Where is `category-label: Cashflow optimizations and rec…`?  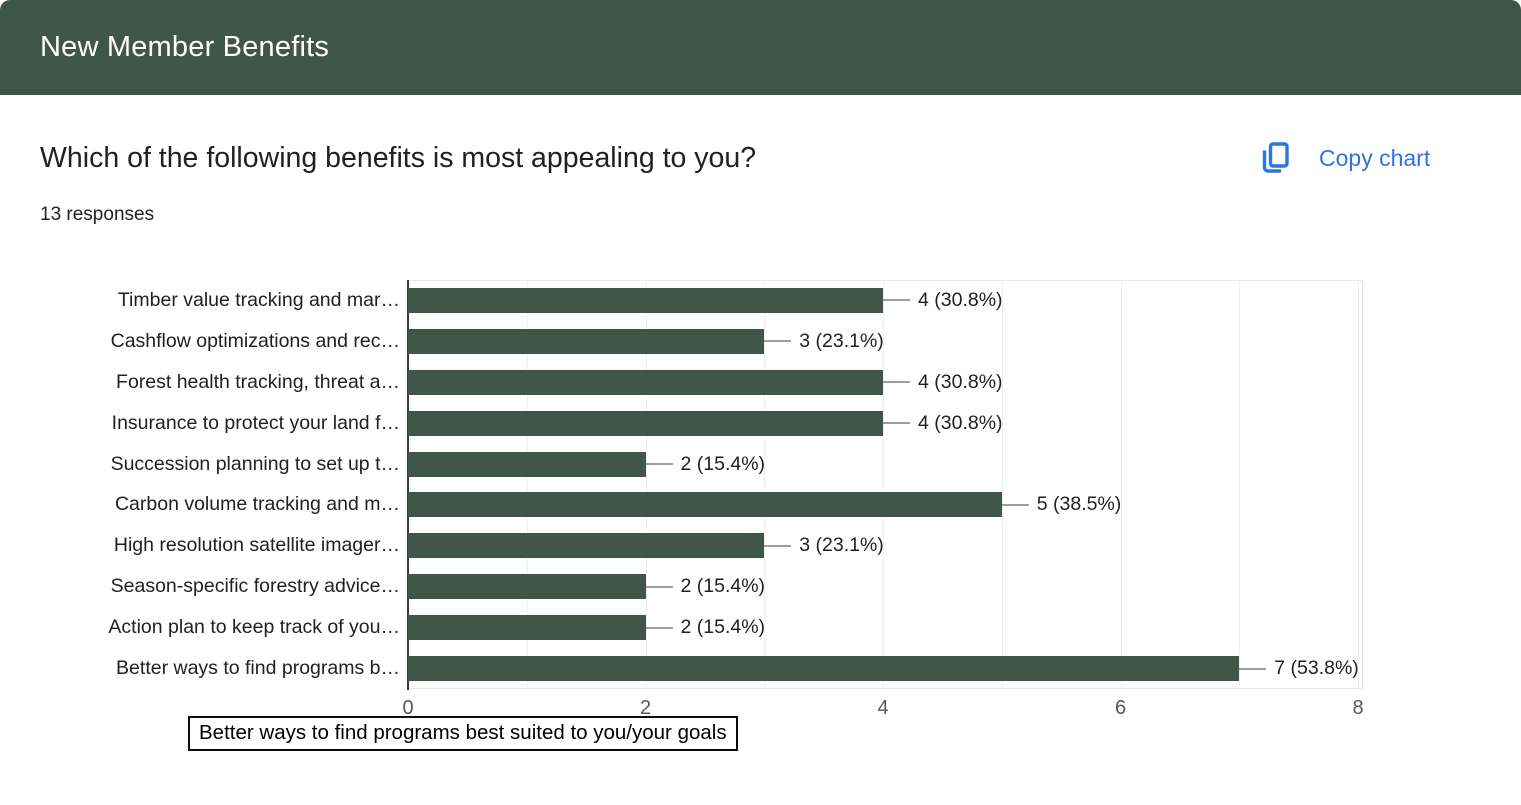 category-label: Cashflow optimizations and rec… is located at coordinates (255, 340).